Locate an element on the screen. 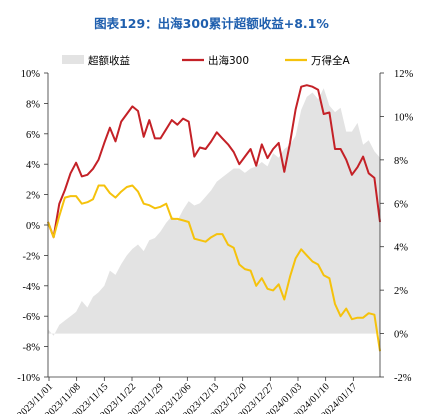 The width and height of the screenshot is (423, 414). y-left-tick-label: 6% is located at coordinates (33, 135).